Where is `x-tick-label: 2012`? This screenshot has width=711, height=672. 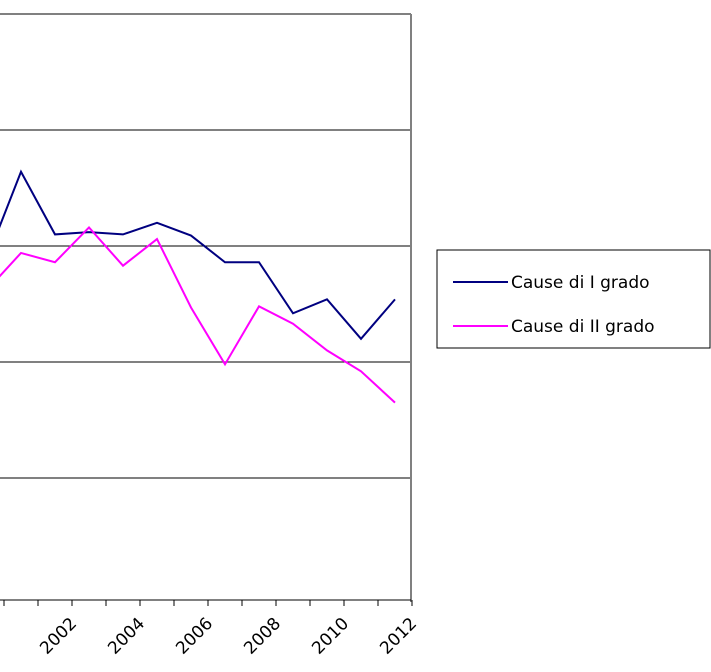
x-tick-label: 2012 is located at coordinates (398, 636).